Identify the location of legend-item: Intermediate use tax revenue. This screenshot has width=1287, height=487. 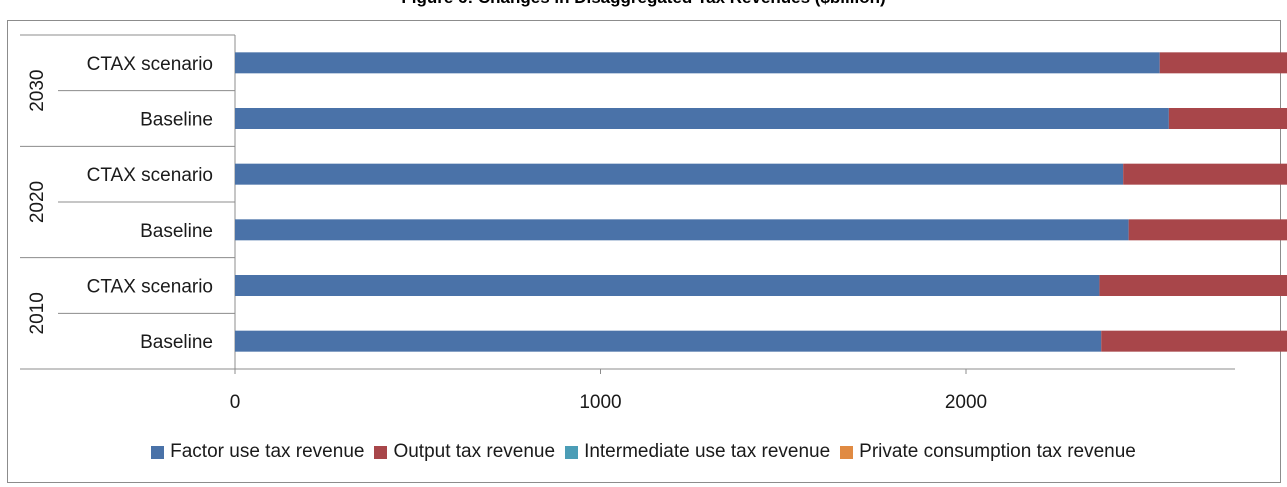
(697, 452).